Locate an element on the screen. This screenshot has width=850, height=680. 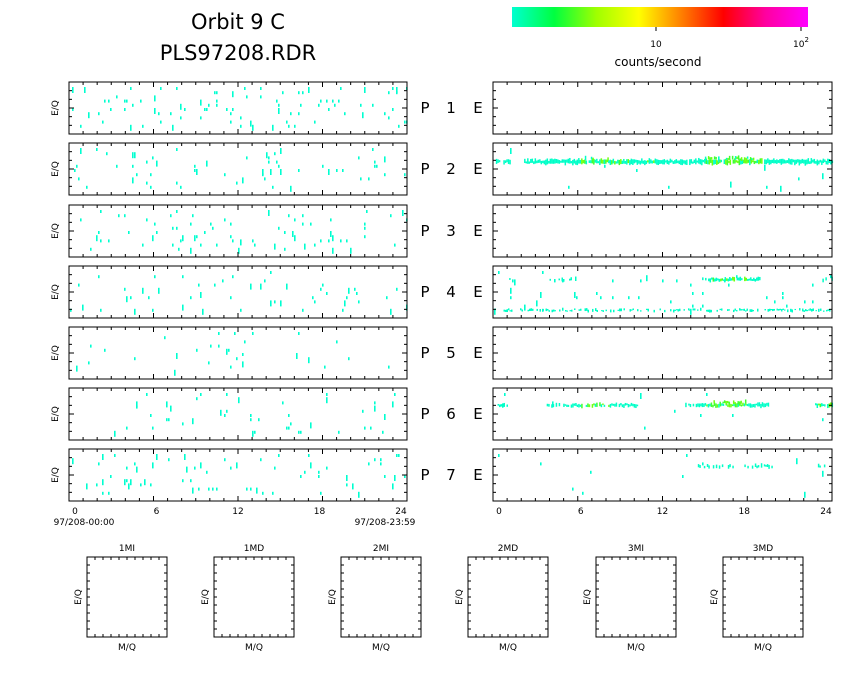
mq-title-2mi: 2MI is located at coordinates (381, 549).